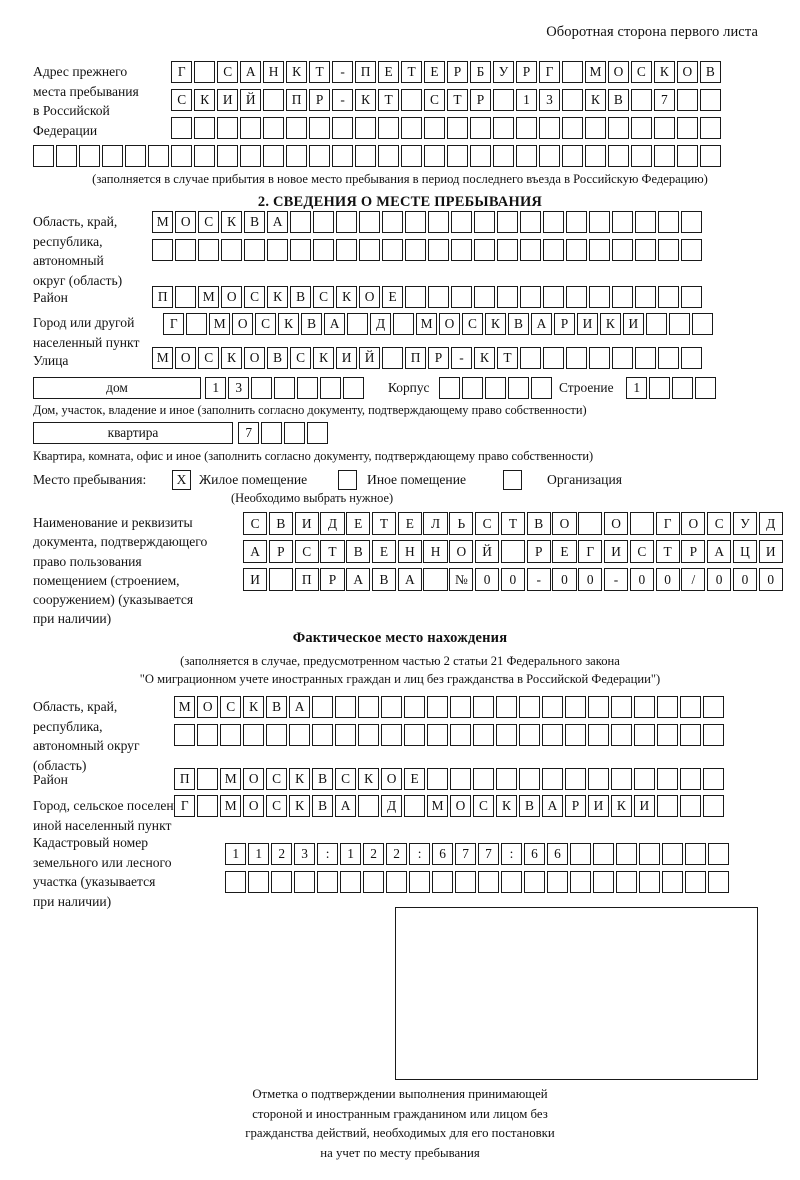 The width and height of the screenshot is (800, 1180). I want to click on street-cell-2: О, so click(185, 358).